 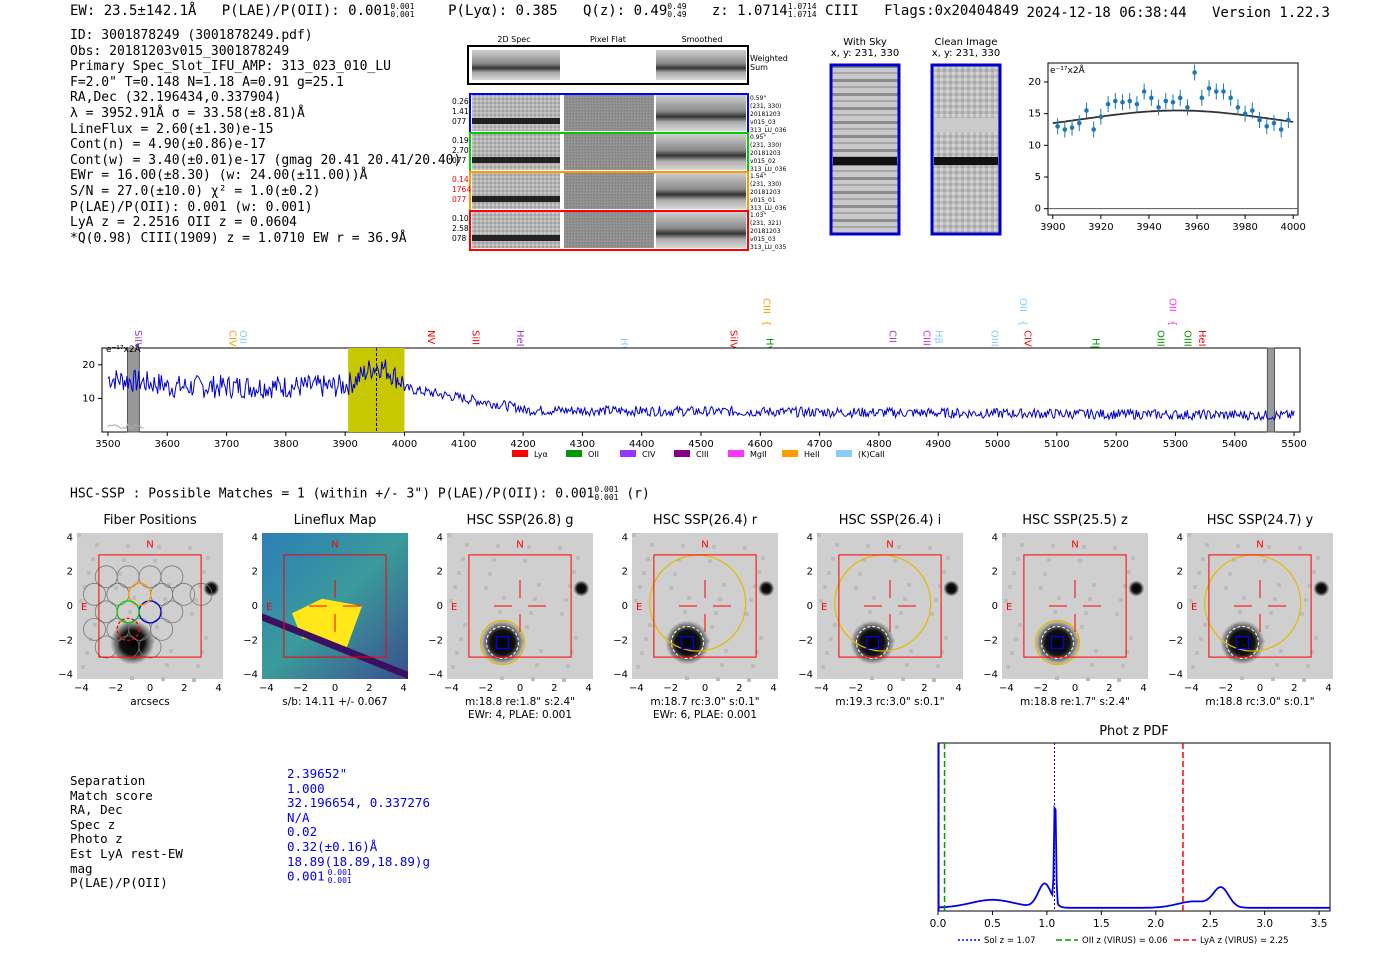 I want to click on hsc-summary-hi: 0.001, so click(x=606, y=489).